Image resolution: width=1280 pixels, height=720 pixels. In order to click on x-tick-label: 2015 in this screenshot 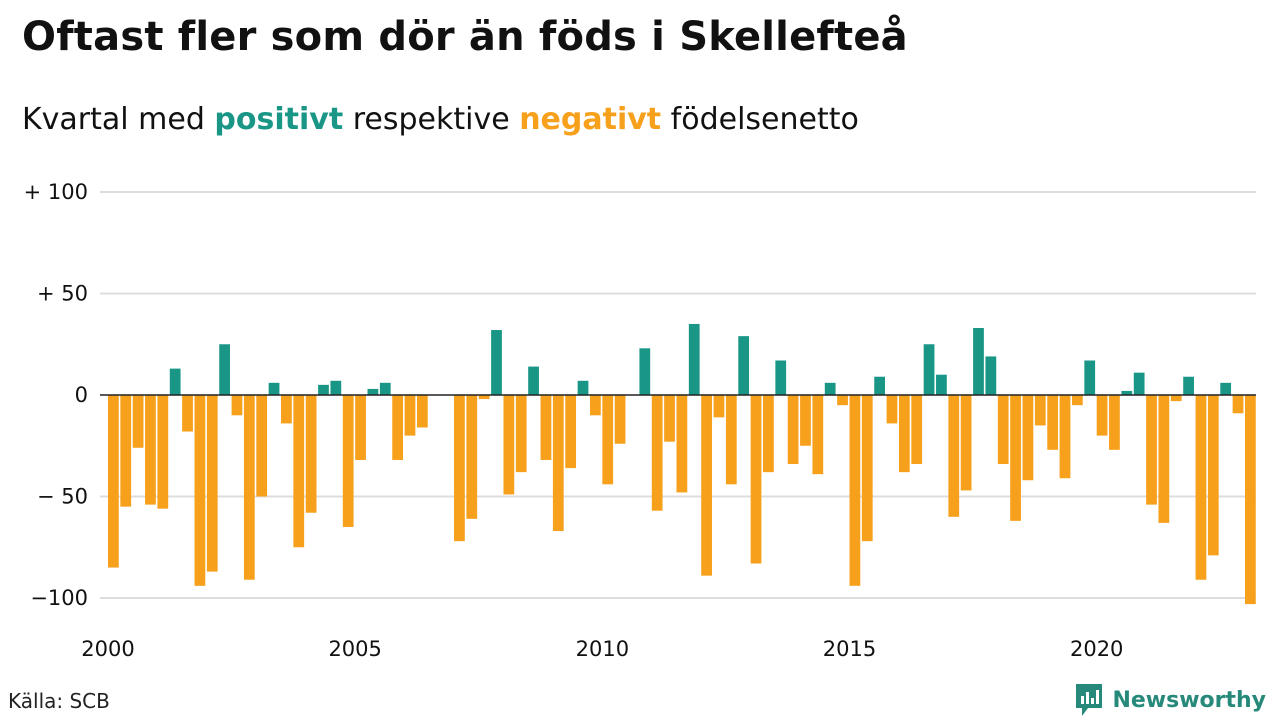, I will do `click(849, 649)`.